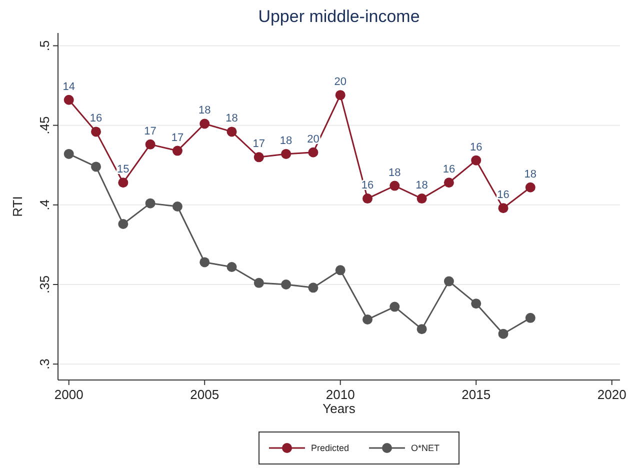 This screenshot has height=468, width=635. What do you see at coordinates (17, 206) in the screenshot?
I see `y-axis-title: RTI` at bounding box center [17, 206].